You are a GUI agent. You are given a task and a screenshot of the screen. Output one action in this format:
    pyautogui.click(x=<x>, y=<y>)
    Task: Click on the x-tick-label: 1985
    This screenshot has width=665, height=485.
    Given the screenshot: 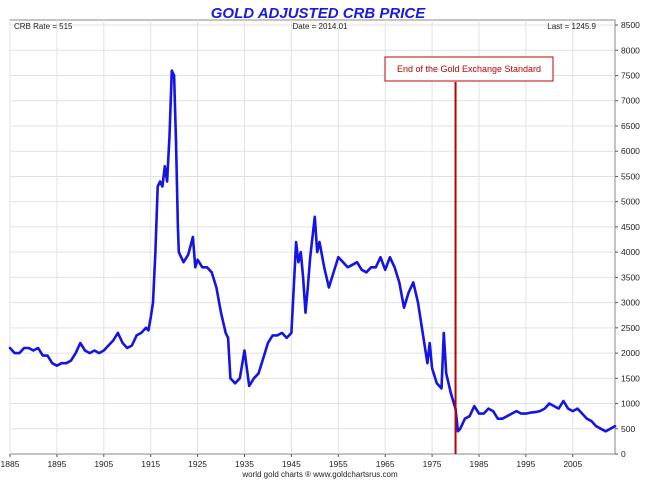 What is the action you would take?
    pyautogui.click(x=479, y=464)
    